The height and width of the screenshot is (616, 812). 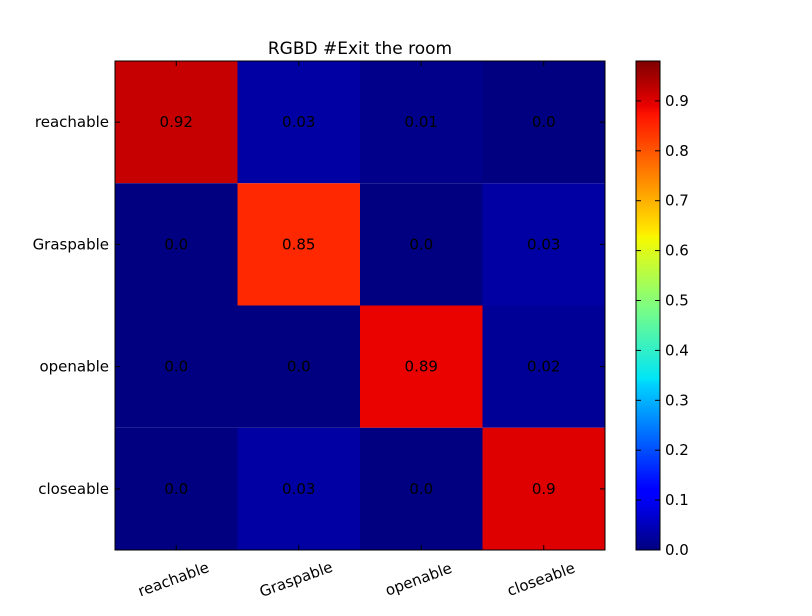 What do you see at coordinates (73, 489) in the screenshot?
I see `y-tick-label: closeable` at bounding box center [73, 489].